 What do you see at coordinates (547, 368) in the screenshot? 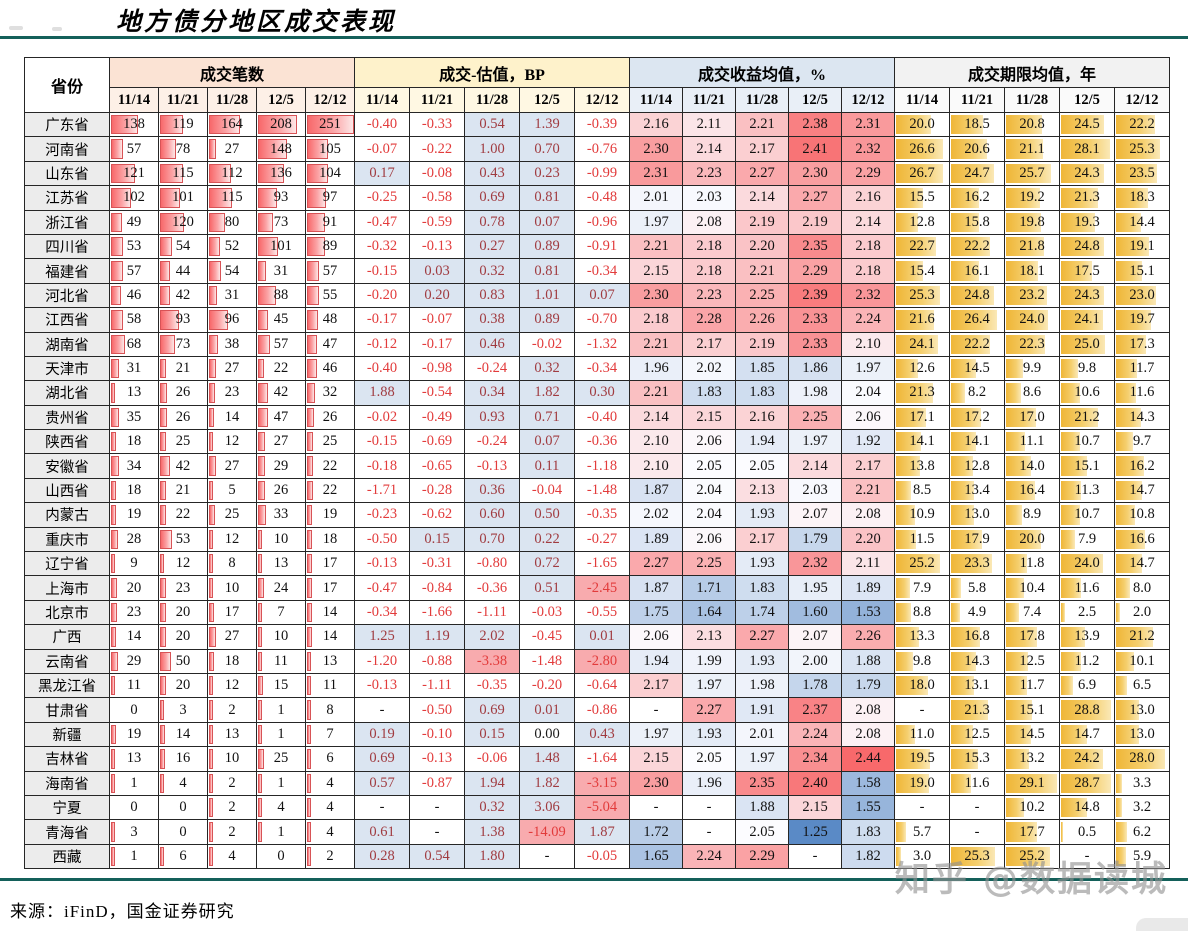
I see `bp-cell: 0.32` at bounding box center [547, 368].